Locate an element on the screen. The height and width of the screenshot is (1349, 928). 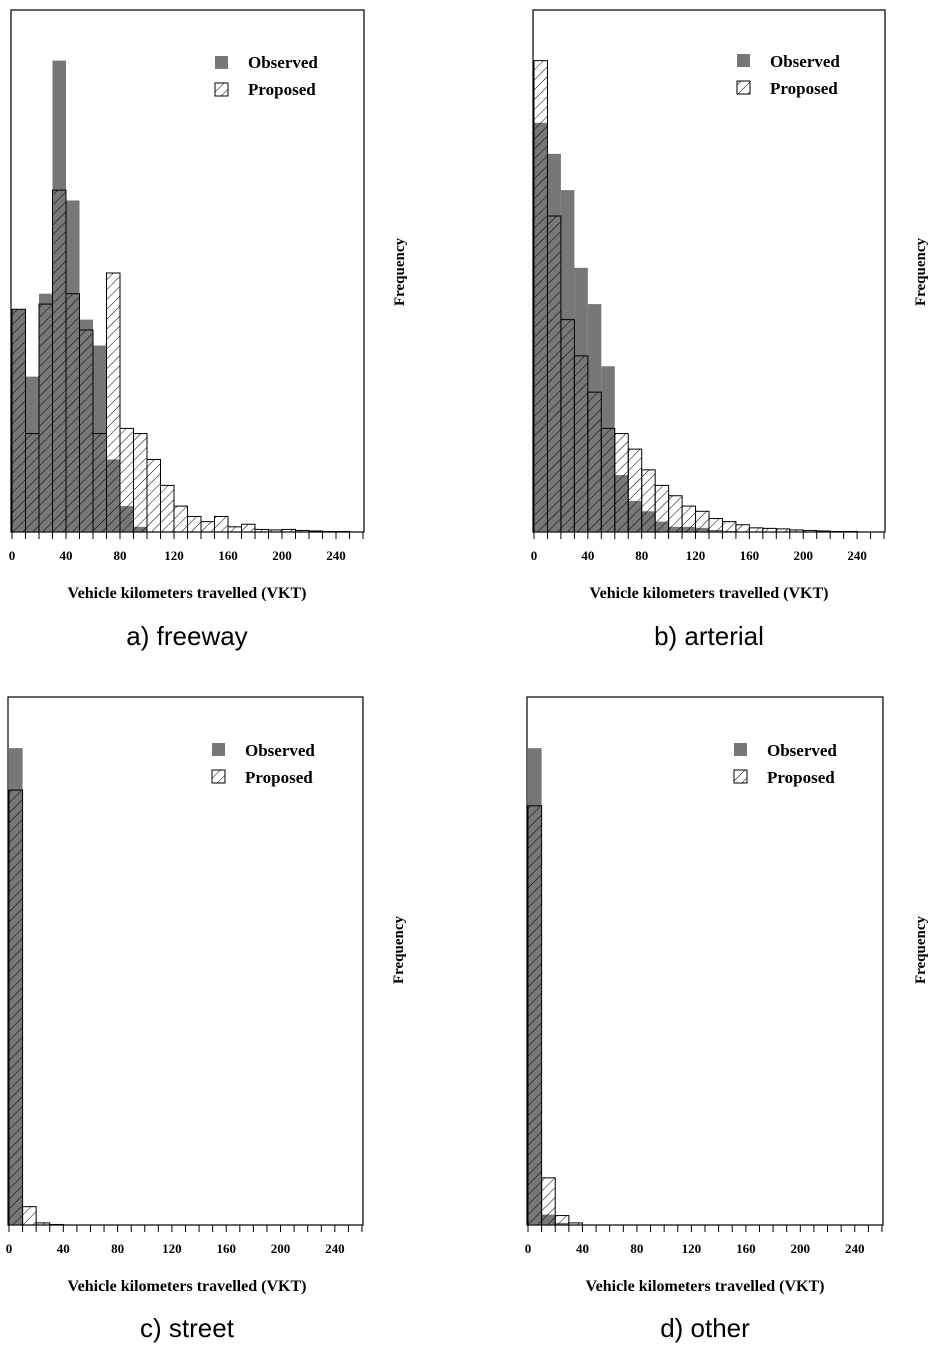
panel-caption: d) other is located at coordinates (705, 1328).